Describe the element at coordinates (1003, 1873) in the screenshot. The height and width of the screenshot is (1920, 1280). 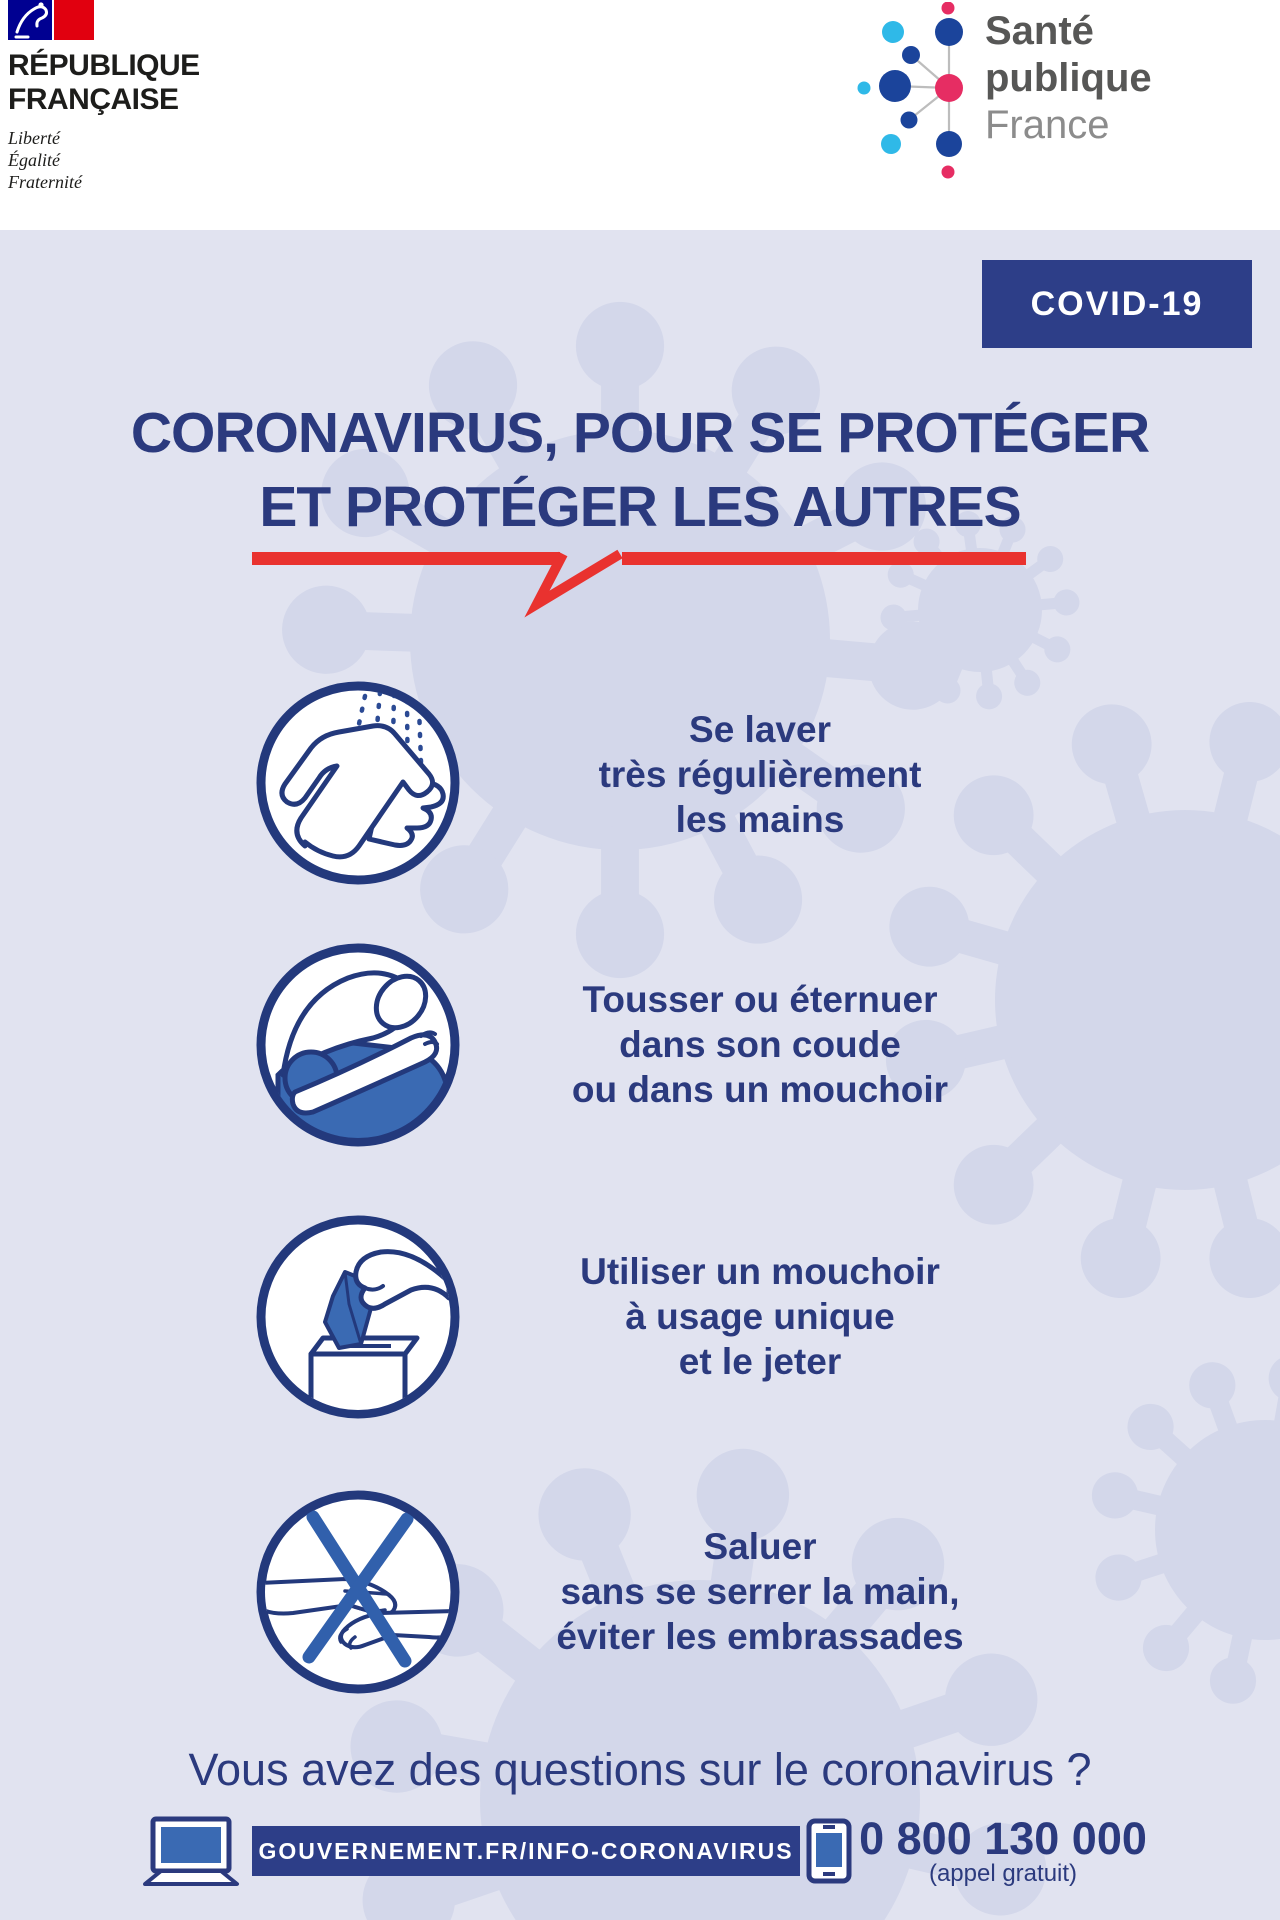
I see `hotline-note: (appel gratuit)` at that location.